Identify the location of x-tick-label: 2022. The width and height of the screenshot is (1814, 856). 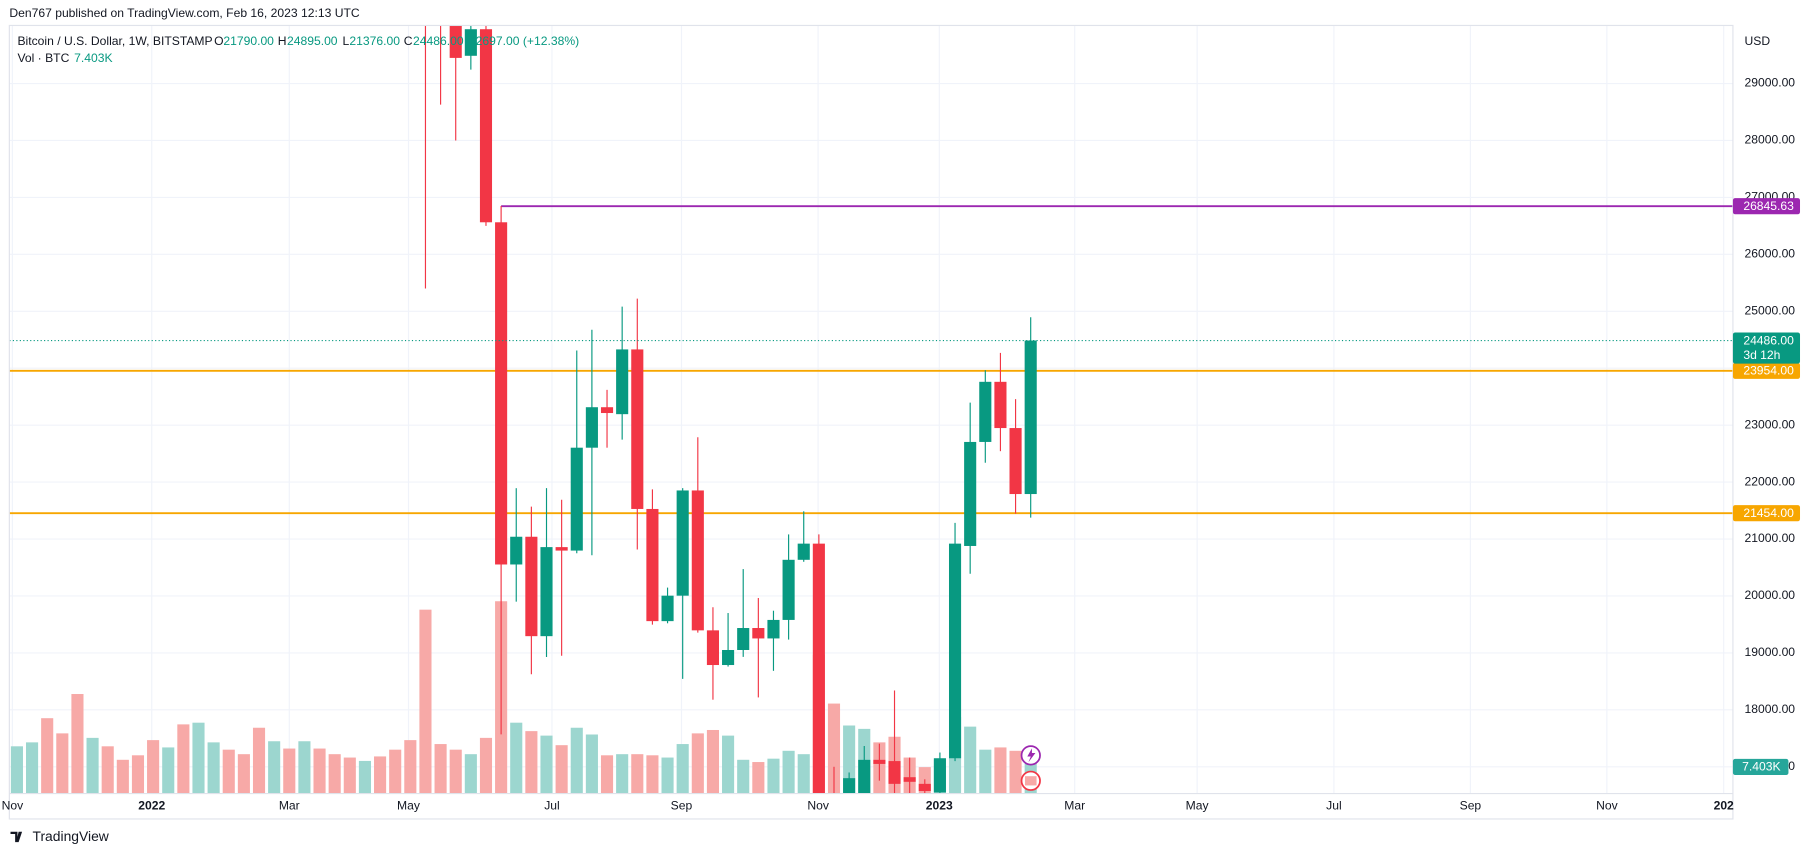
(151, 805).